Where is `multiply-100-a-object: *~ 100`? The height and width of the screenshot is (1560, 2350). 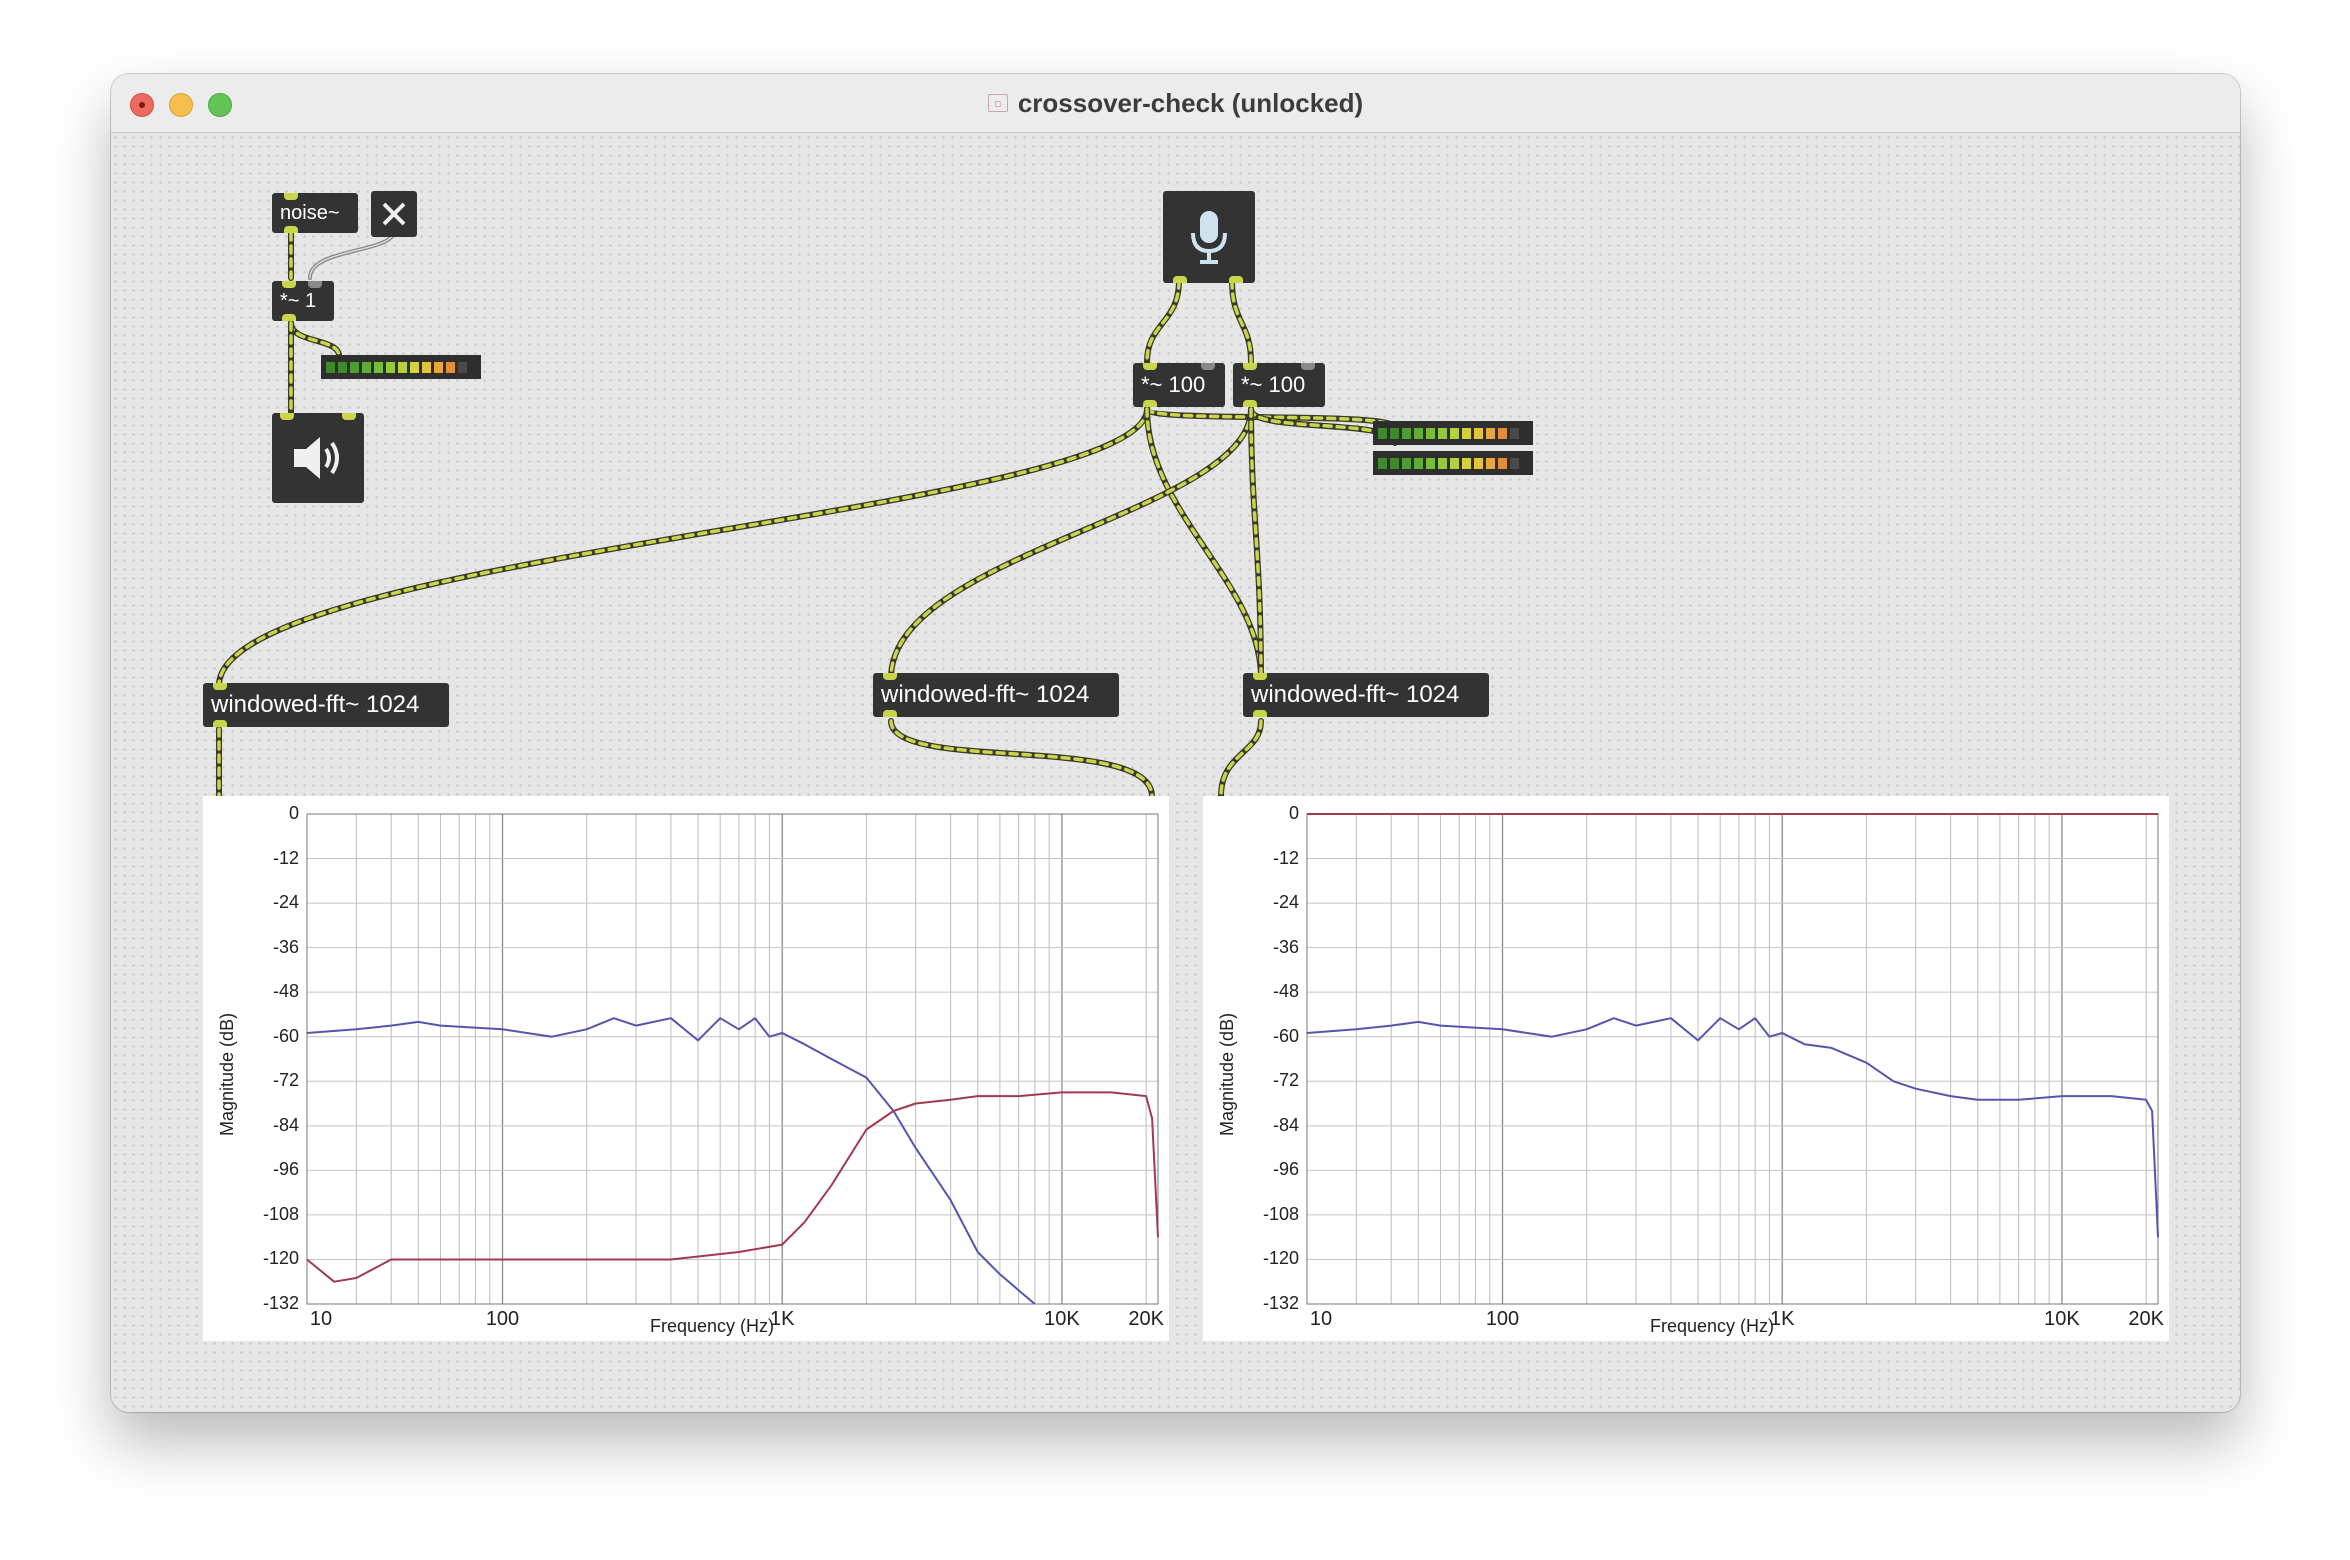 multiply-100-a-object: *~ 100 is located at coordinates (1179, 385).